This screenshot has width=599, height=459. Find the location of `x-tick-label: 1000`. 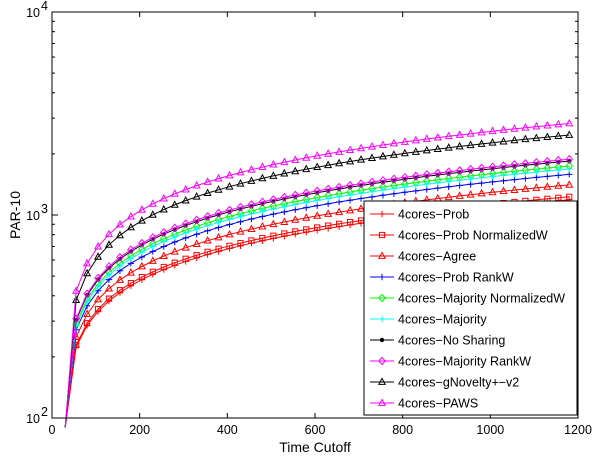

x-tick-label: 1000 is located at coordinates (490, 430).